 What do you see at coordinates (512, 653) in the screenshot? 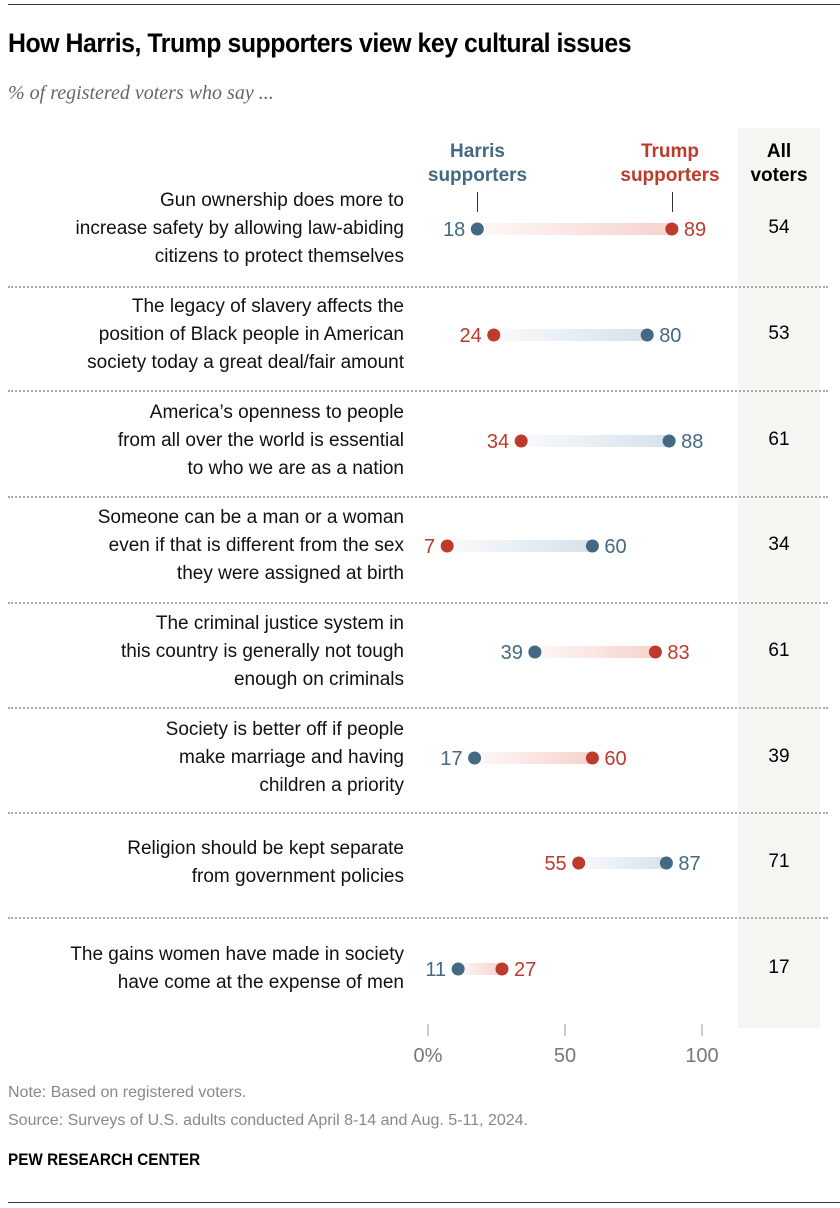
I see `harris-value-label: 39` at bounding box center [512, 653].